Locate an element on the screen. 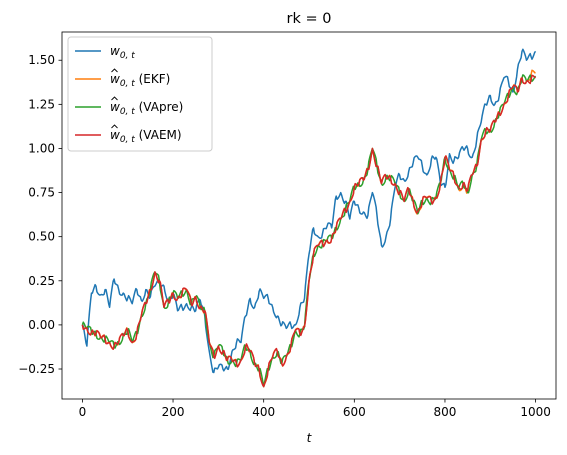 The image size is (567, 455). y-tick-label: 0.50 is located at coordinates (41, 237).